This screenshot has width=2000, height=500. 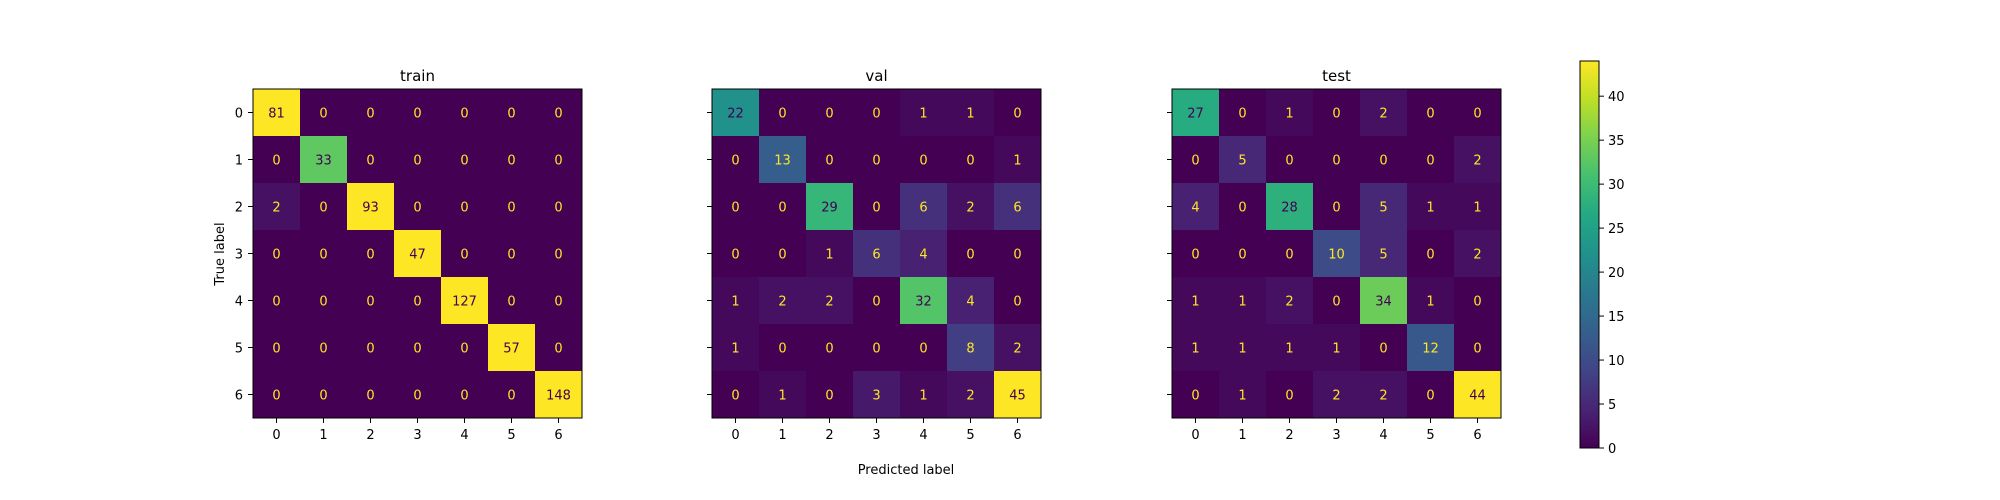 I want to click on cell-value-label: 29, so click(x=829, y=208).